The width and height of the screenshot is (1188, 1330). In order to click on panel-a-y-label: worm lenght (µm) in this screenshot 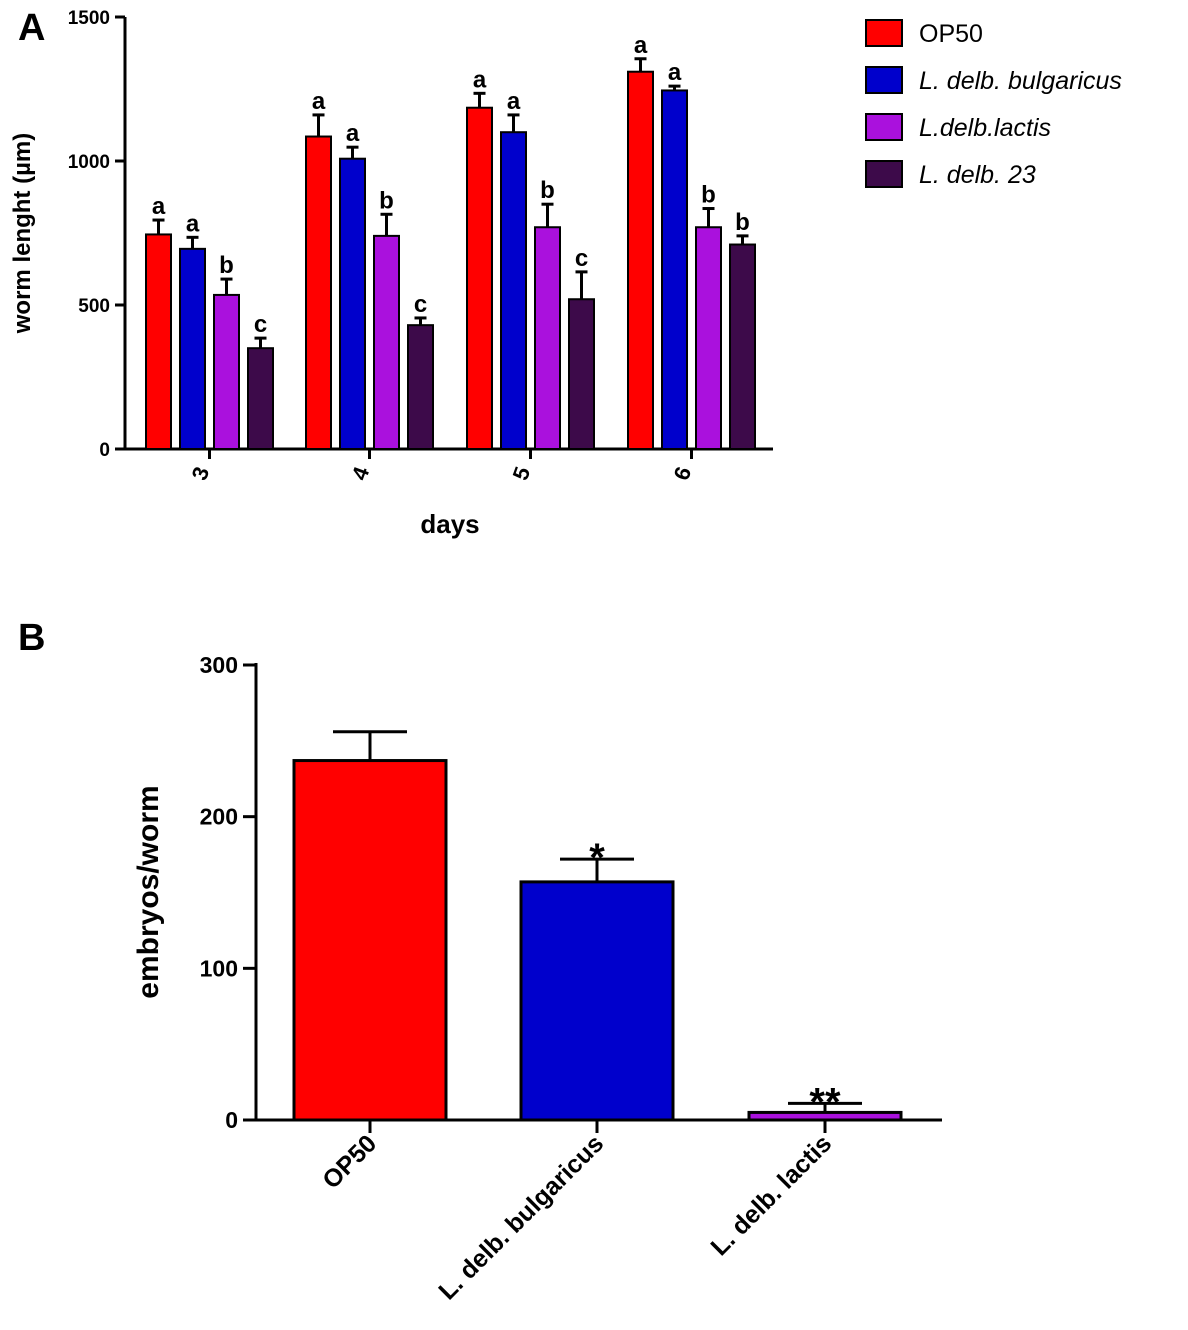, I will do `click(22, 233)`.